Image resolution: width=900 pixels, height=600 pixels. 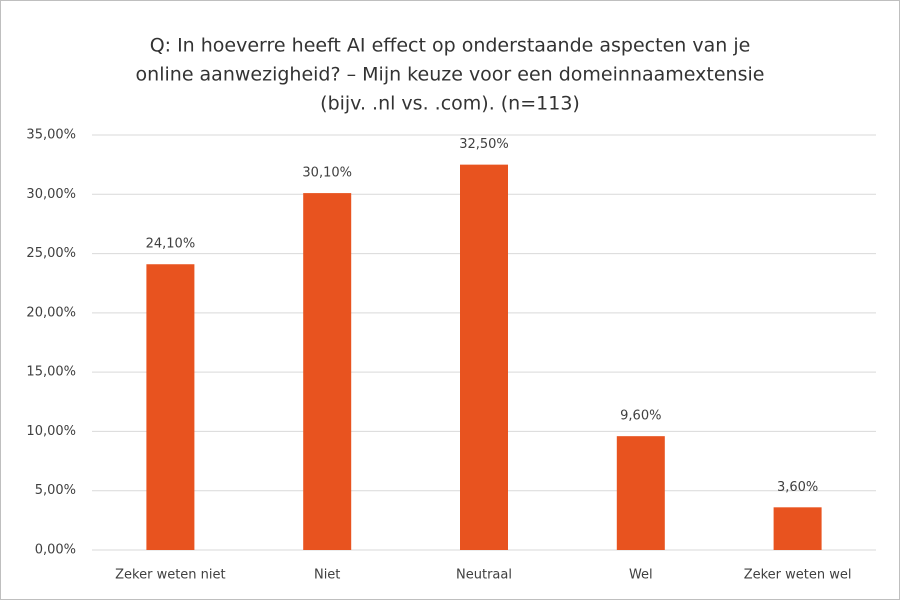 What do you see at coordinates (484, 575) in the screenshot?
I see `x-tick-label: Neutraal` at bounding box center [484, 575].